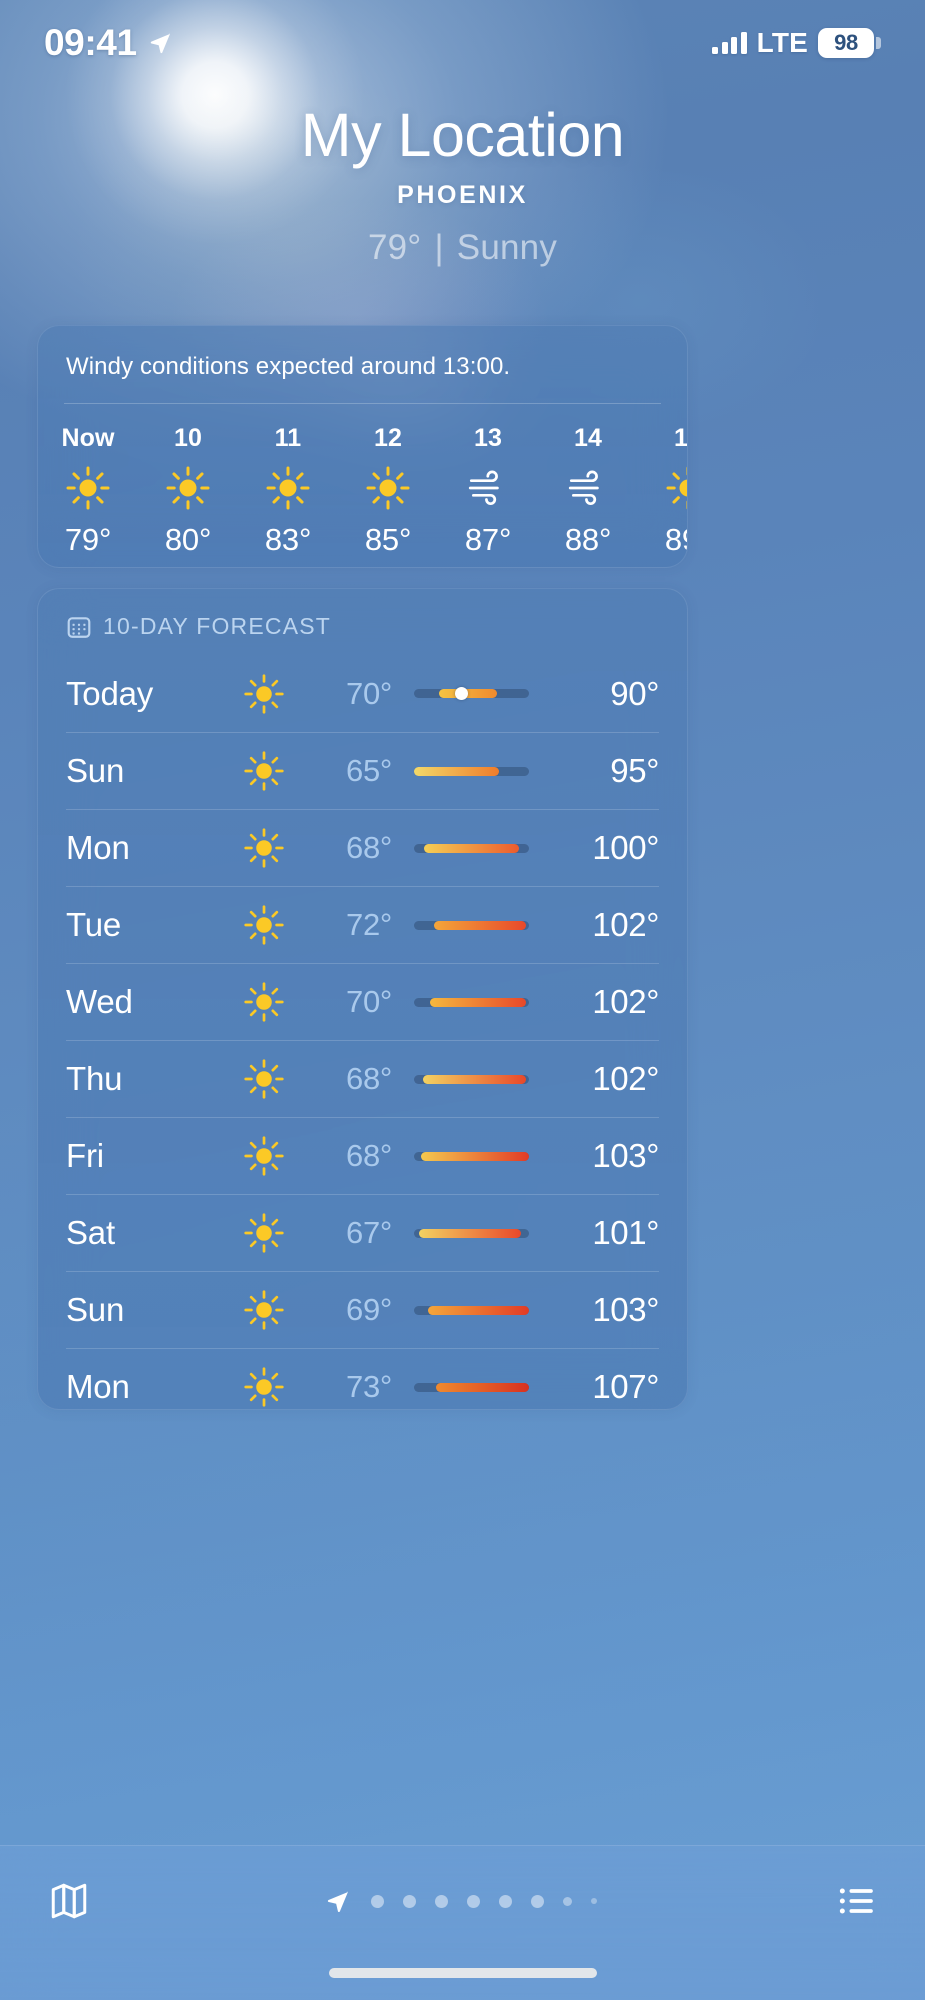  What do you see at coordinates (187, 438) in the screenshot?
I see `hourly-time-label: 10` at bounding box center [187, 438].